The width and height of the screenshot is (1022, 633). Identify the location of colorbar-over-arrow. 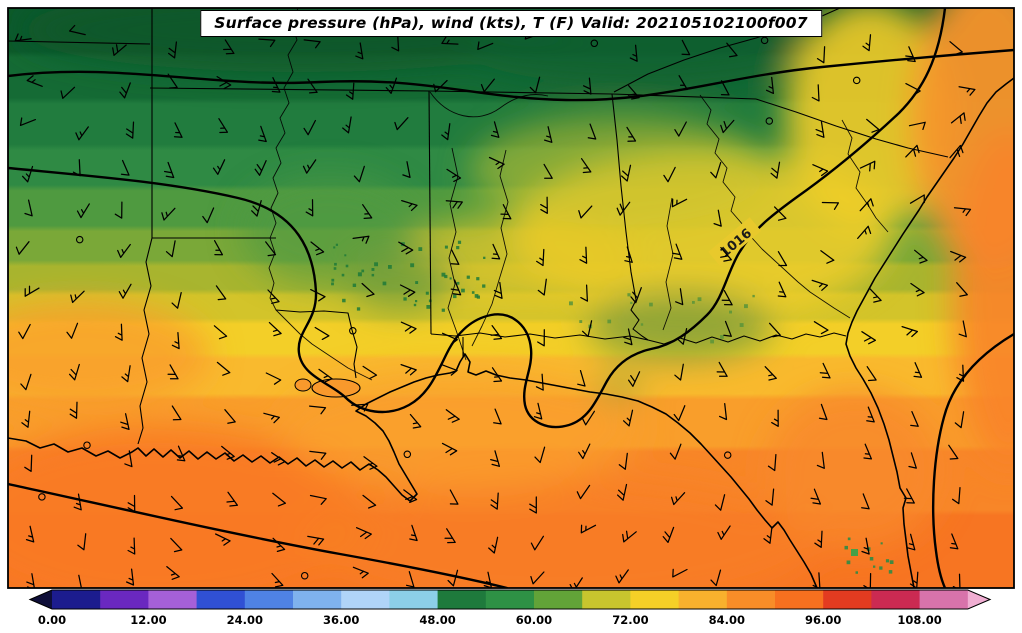
(978, 599).